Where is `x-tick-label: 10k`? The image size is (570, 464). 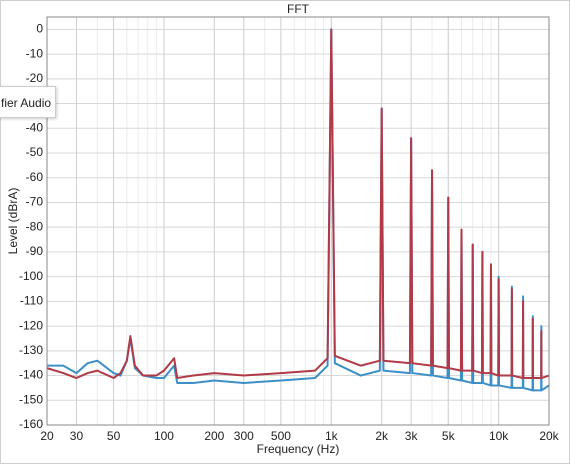 x-tick-label: 10k is located at coordinates (499, 436).